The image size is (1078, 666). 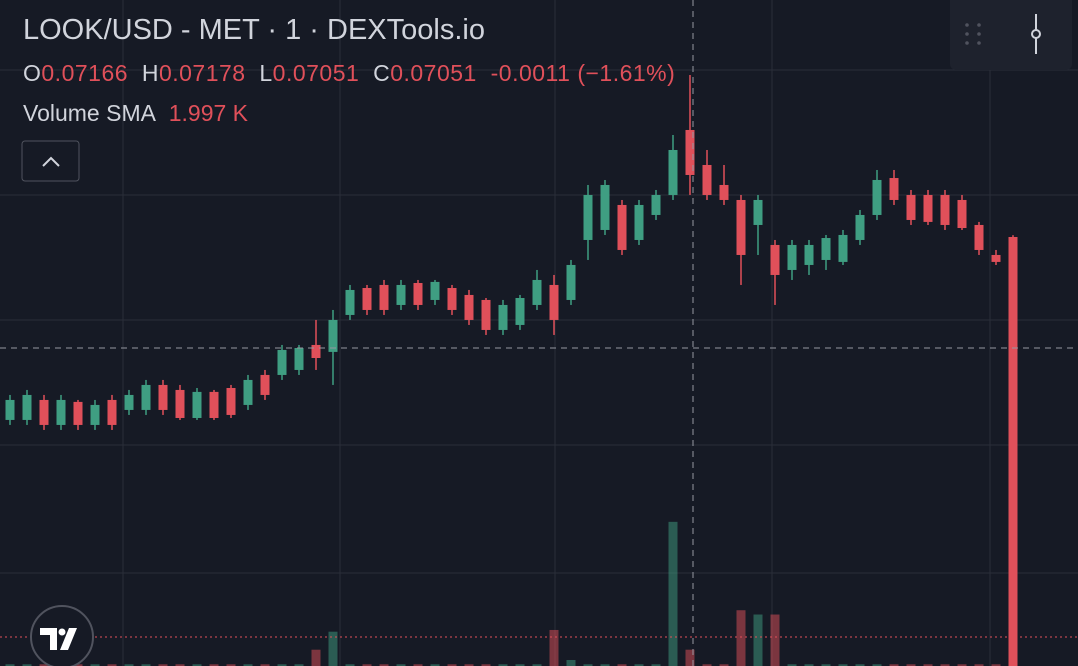 What do you see at coordinates (1036, 34) in the screenshot?
I see `settings-icon` at bounding box center [1036, 34].